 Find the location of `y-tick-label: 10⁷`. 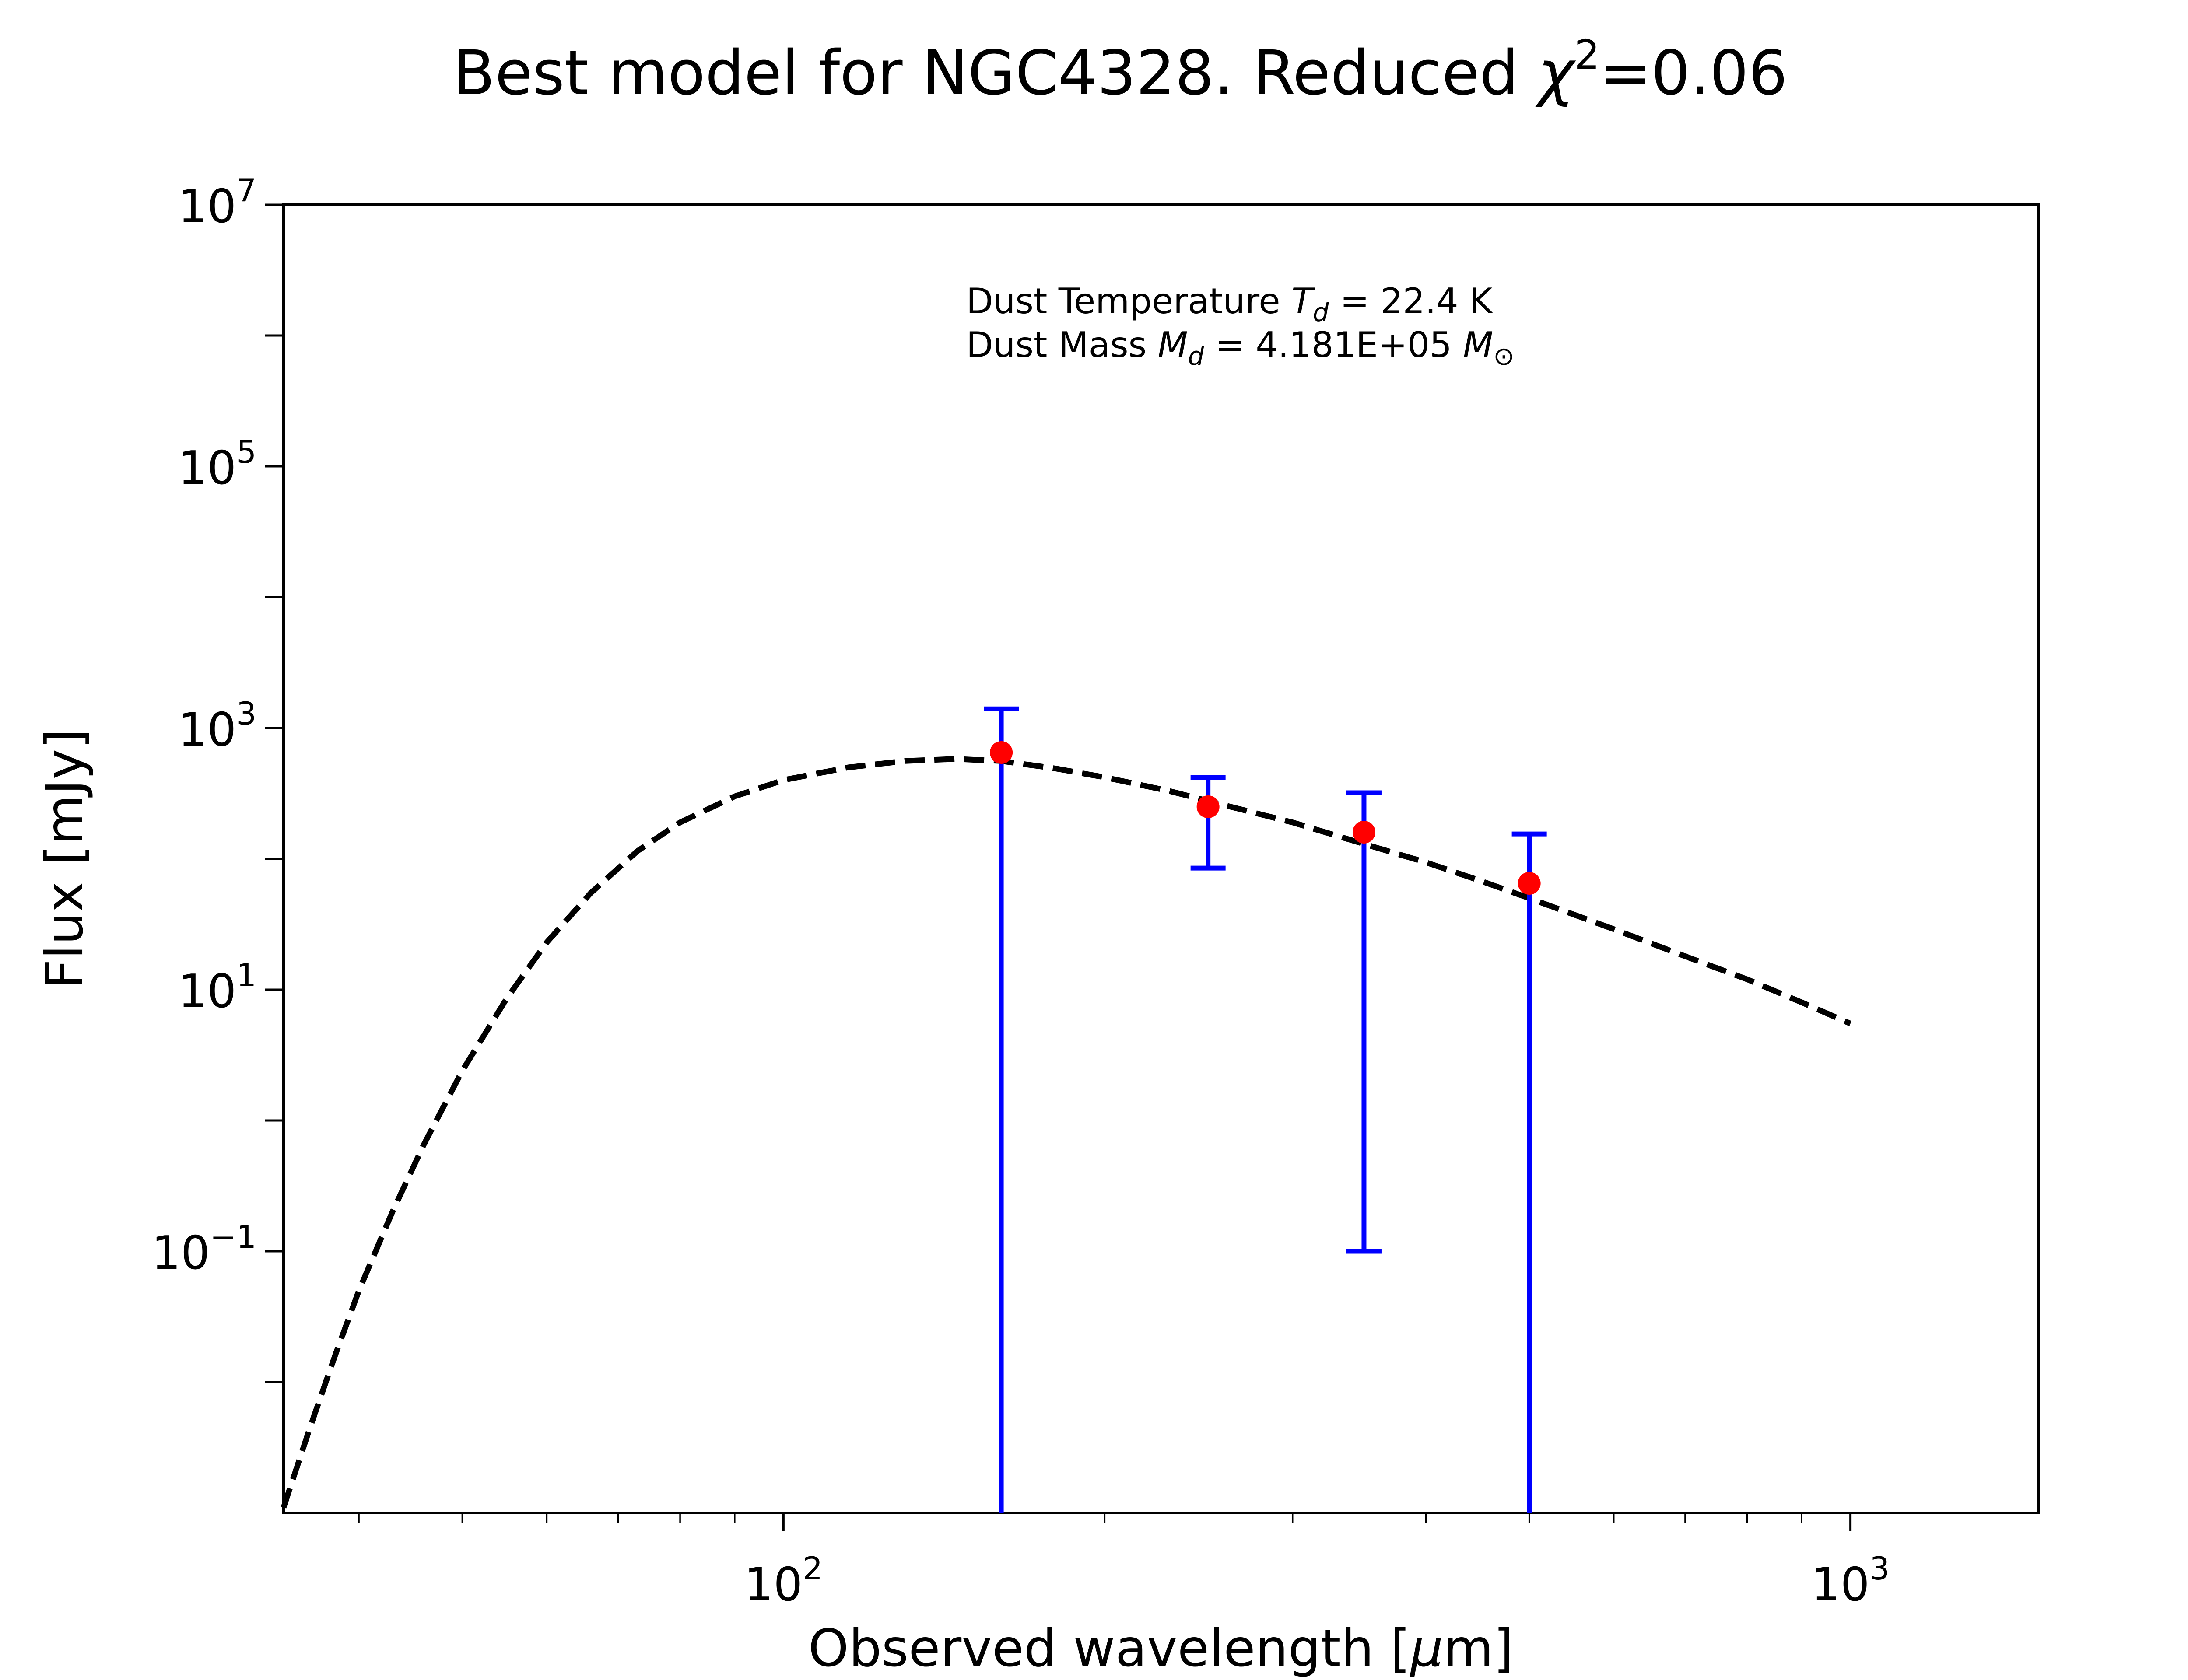

y-tick-label: 10⁷ is located at coordinates (217, 202).